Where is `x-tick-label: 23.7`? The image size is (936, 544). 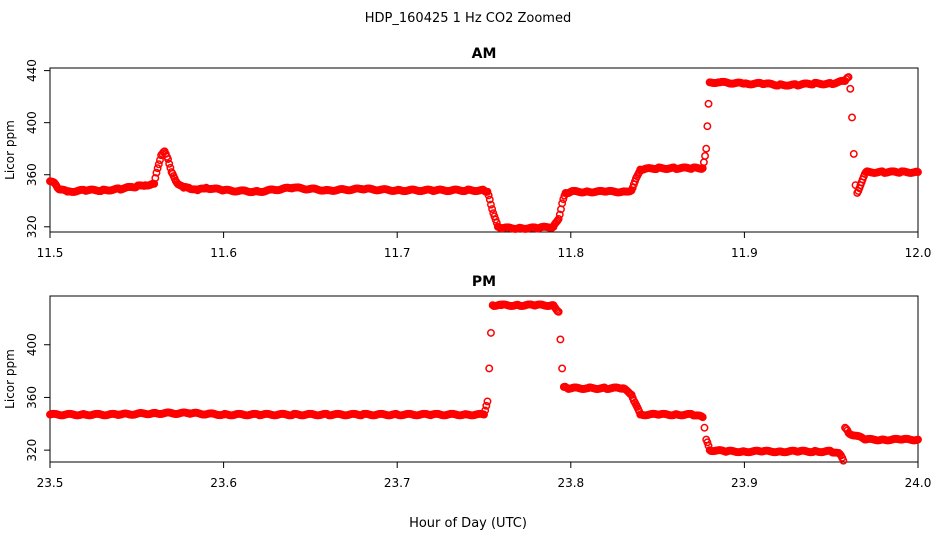
x-tick-label: 23.7 is located at coordinates (397, 483).